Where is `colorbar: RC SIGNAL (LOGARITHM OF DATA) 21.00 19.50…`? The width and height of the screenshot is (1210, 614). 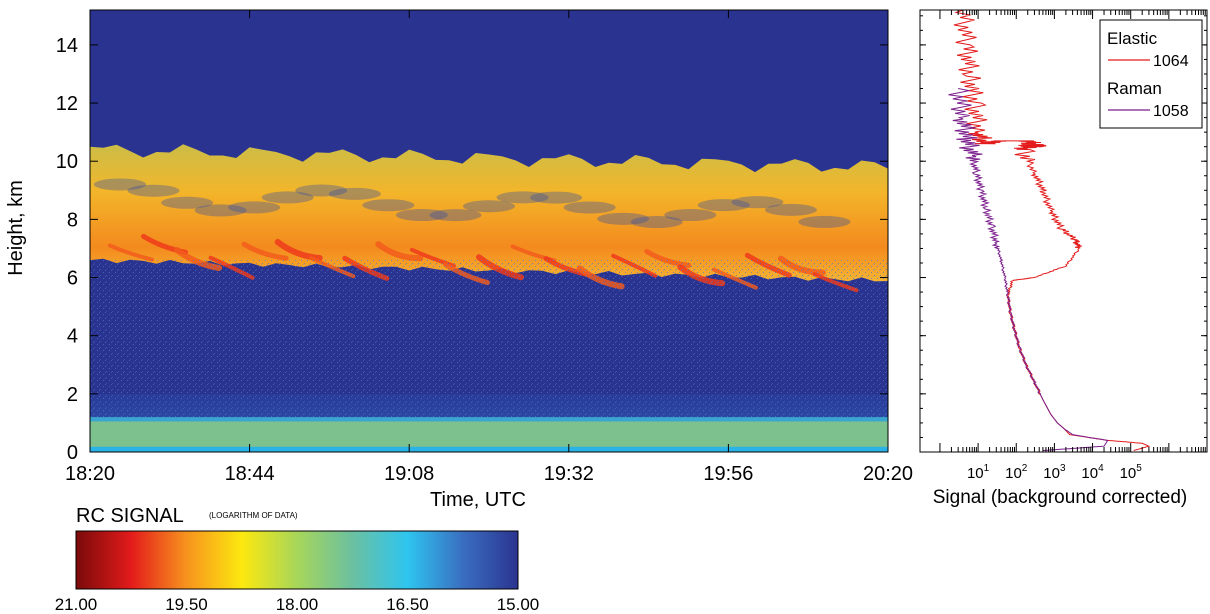 colorbar: RC SIGNAL (LOGARITHM OF DATA) 21.00 19.50… is located at coordinates (297, 559).